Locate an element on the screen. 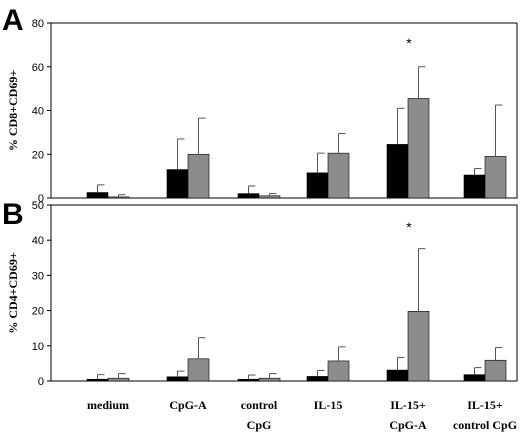  y-tick-label: 60 is located at coordinates (38, 68).